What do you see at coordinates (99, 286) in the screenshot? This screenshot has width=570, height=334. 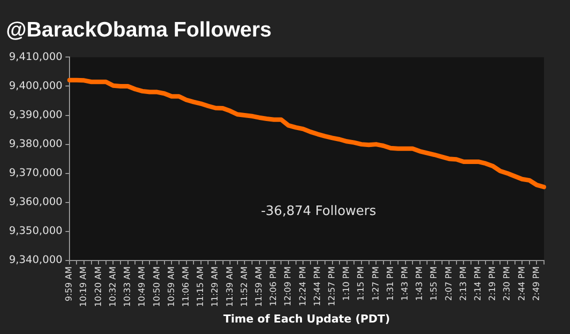 I see `x-tick-label: 10:20 AM` at bounding box center [99, 286].